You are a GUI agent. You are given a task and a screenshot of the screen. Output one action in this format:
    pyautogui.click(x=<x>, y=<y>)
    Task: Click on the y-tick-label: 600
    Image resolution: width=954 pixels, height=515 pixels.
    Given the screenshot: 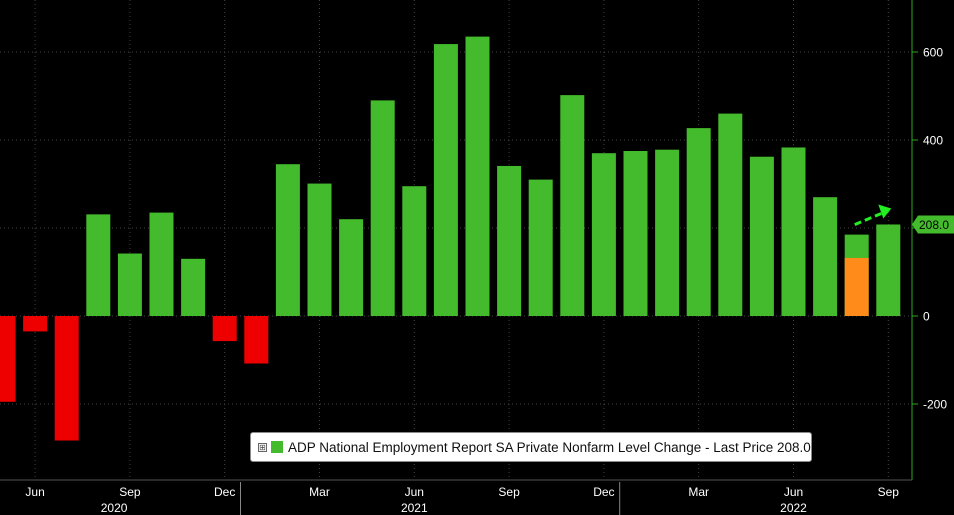 What is the action you would take?
    pyautogui.click(x=933, y=53)
    